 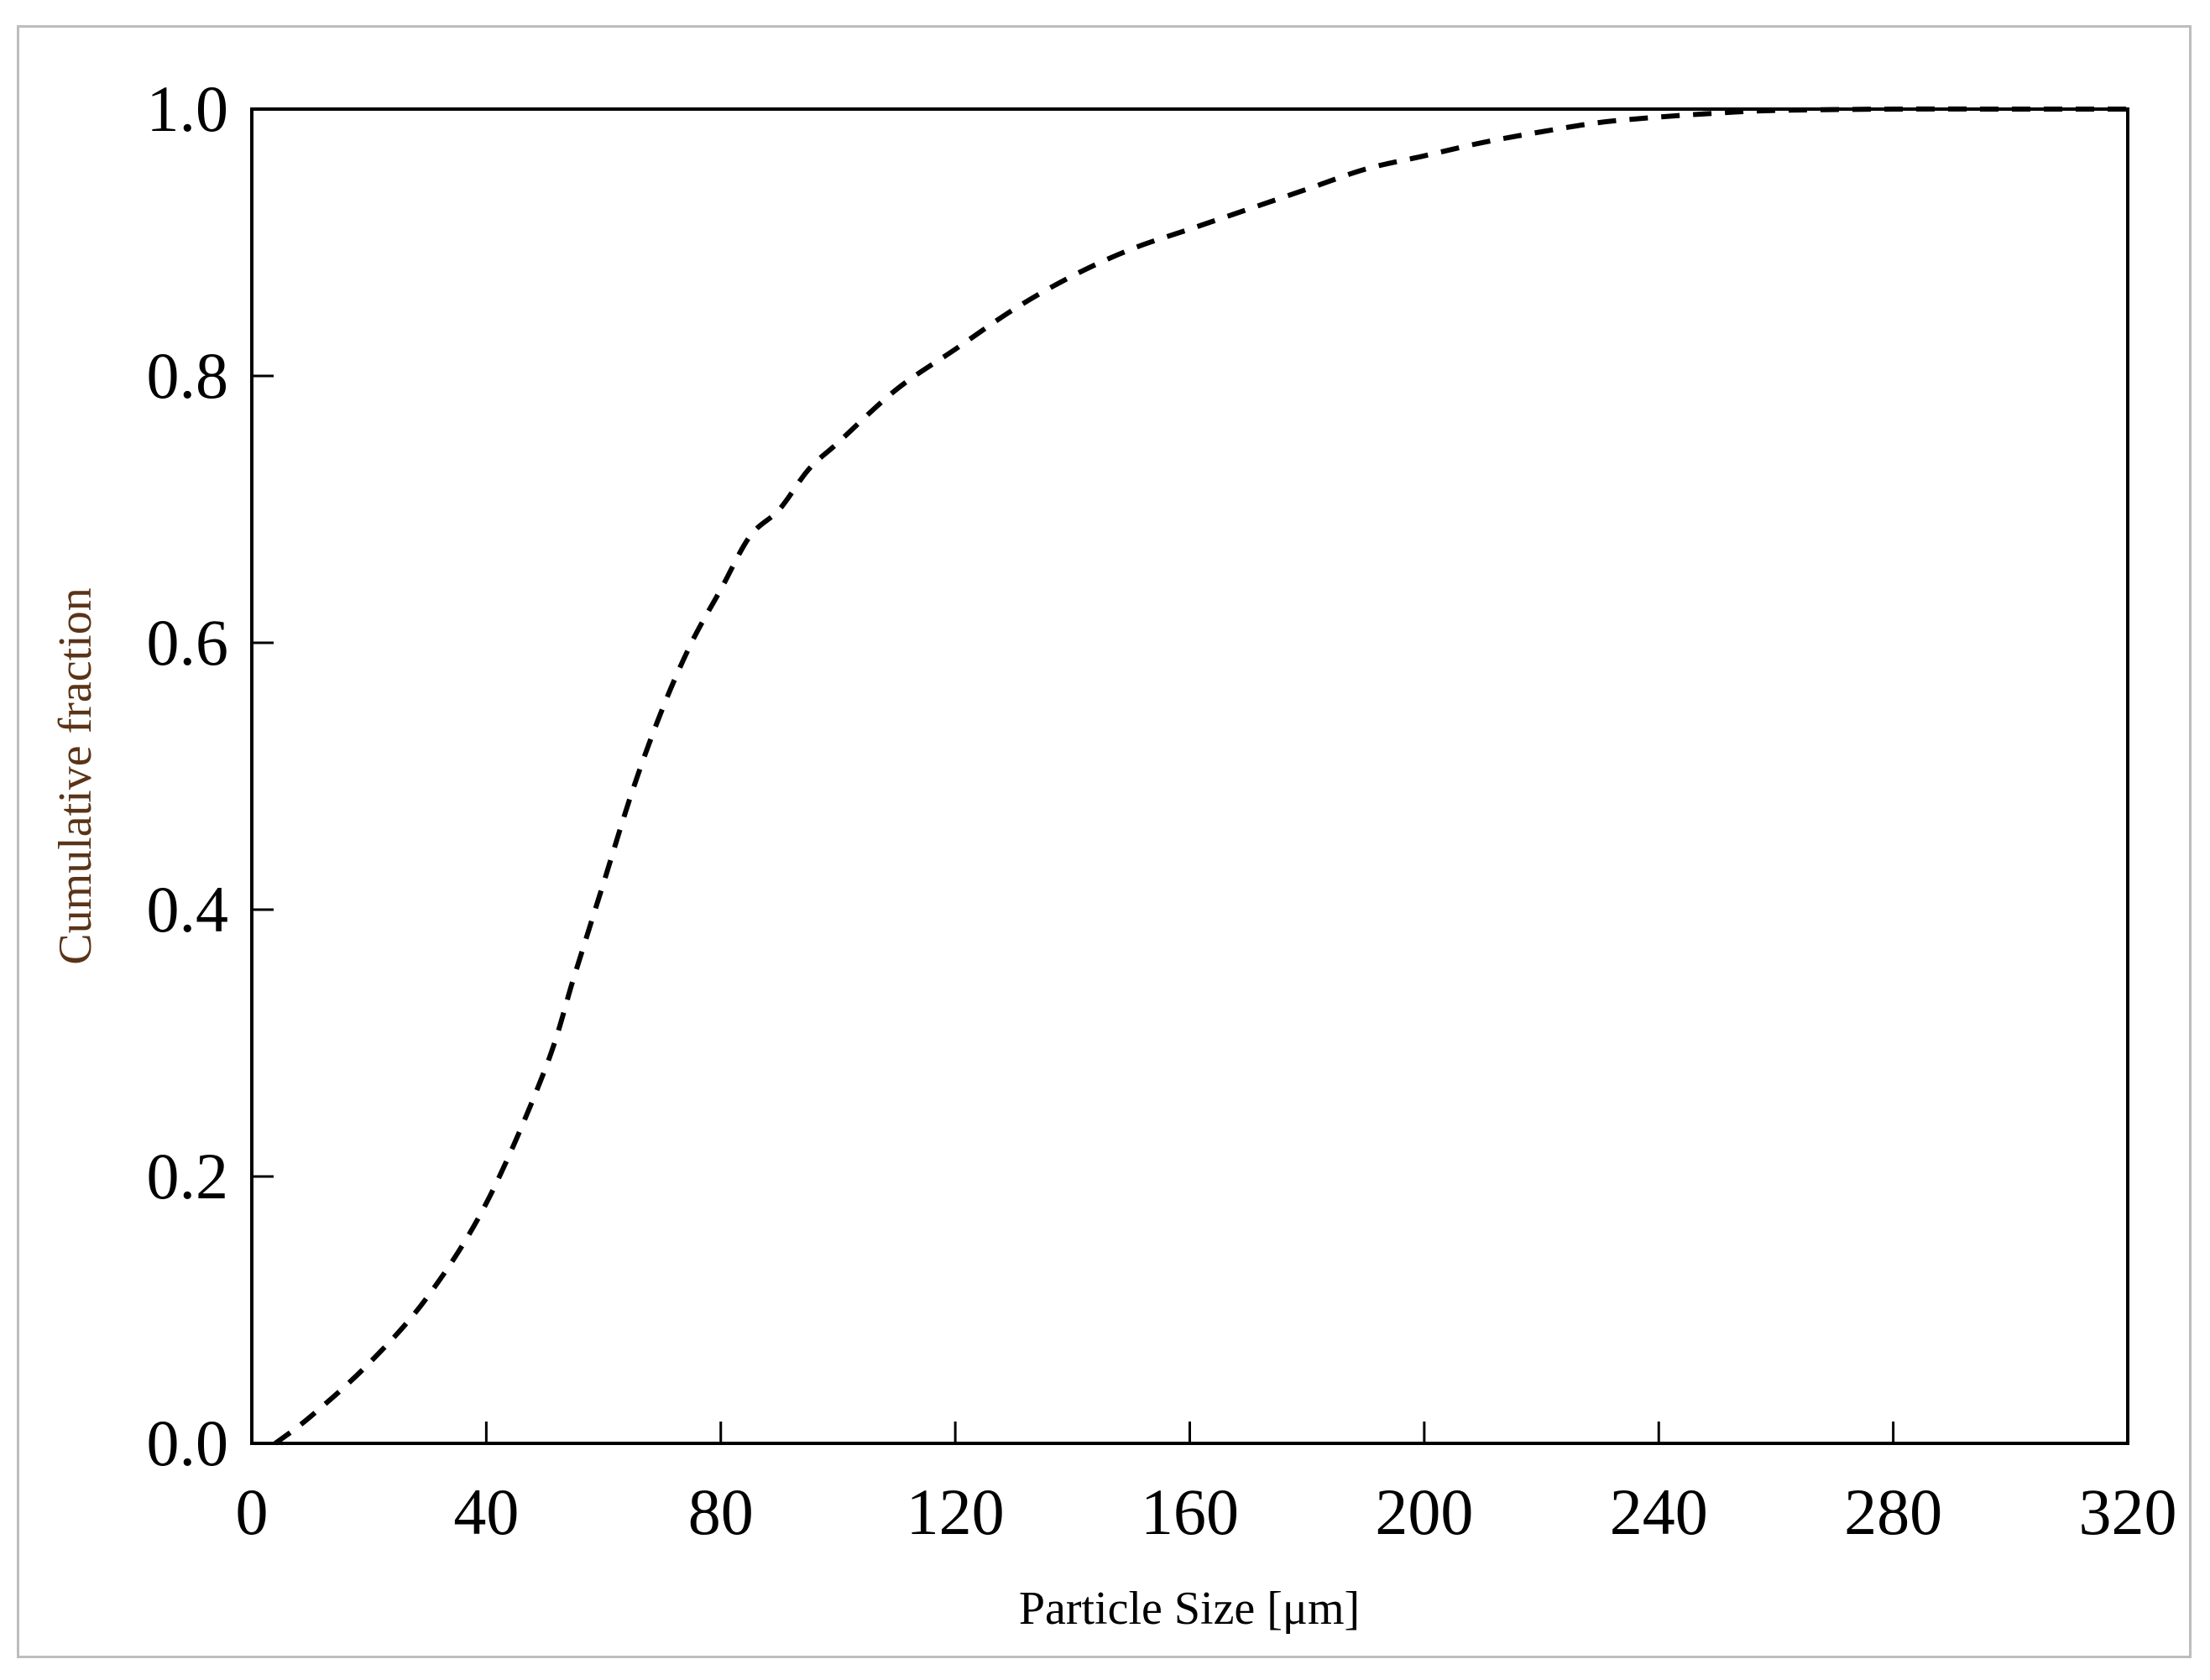 I want to click on x-tick-label: 80, so click(x=721, y=1511).